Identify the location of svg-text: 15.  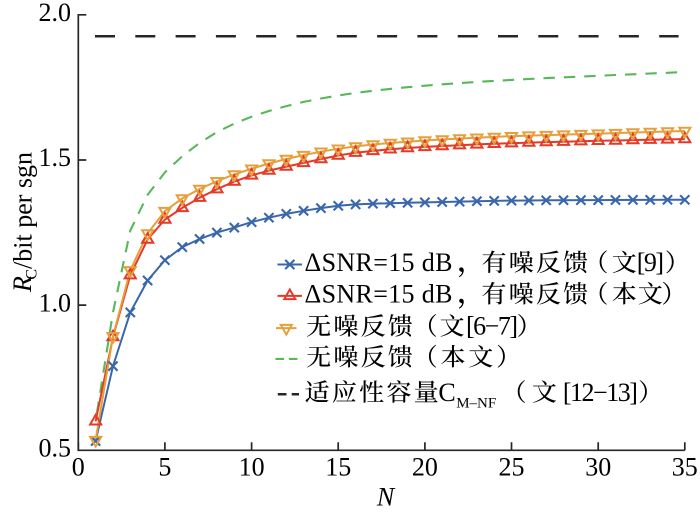
(338, 467).